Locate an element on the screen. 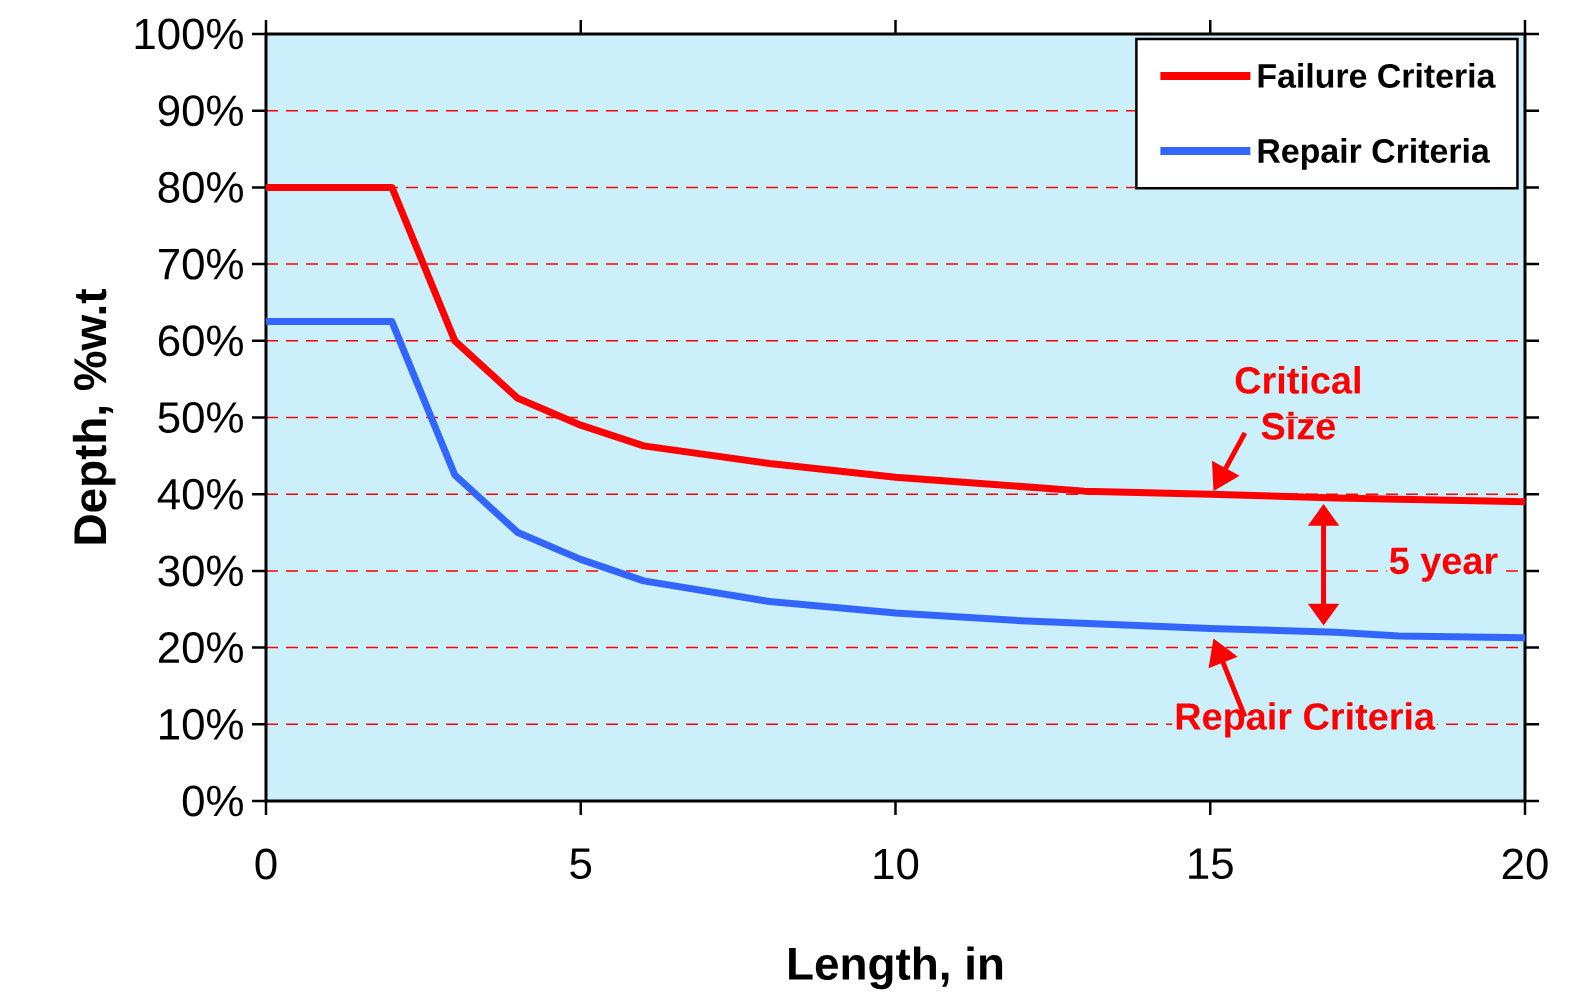 This screenshot has width=1572, height=1003. y-tick-label: 90% is located at coordinates (200, 111).